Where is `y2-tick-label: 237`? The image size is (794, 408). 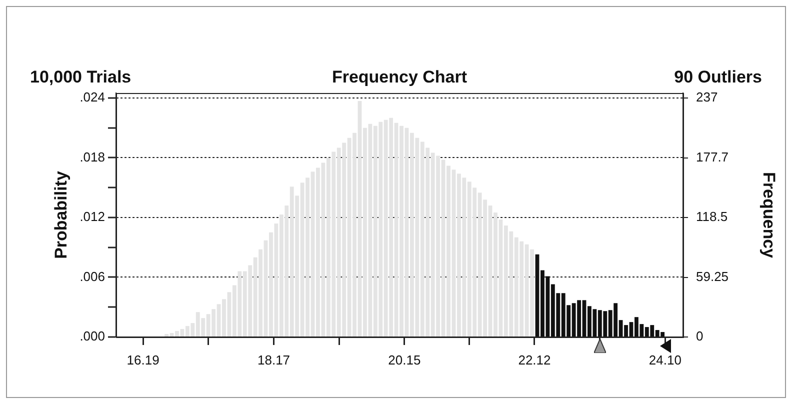
y2-tick-label: 237 is located at coordinates (707, 97).